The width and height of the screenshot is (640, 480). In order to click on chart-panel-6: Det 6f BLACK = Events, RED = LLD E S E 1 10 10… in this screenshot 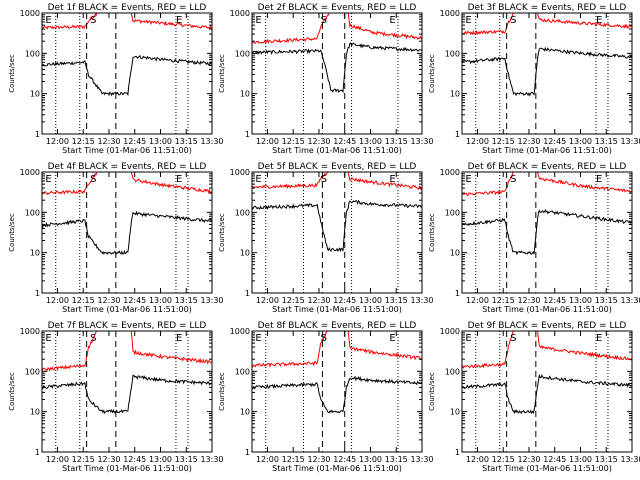, I will do `click(534, 238)`.